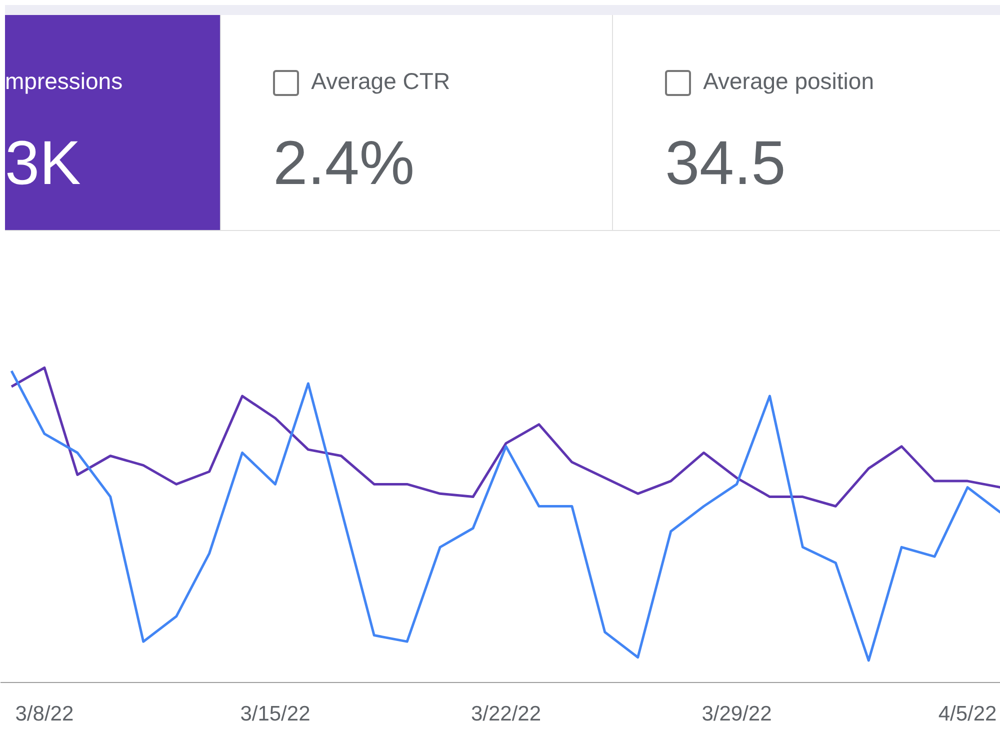 The image size is (1000, 750). Describe the element at coordinates (967, 714) in the screenshot. I see `x-tick-label: 4/5/22` at that location.